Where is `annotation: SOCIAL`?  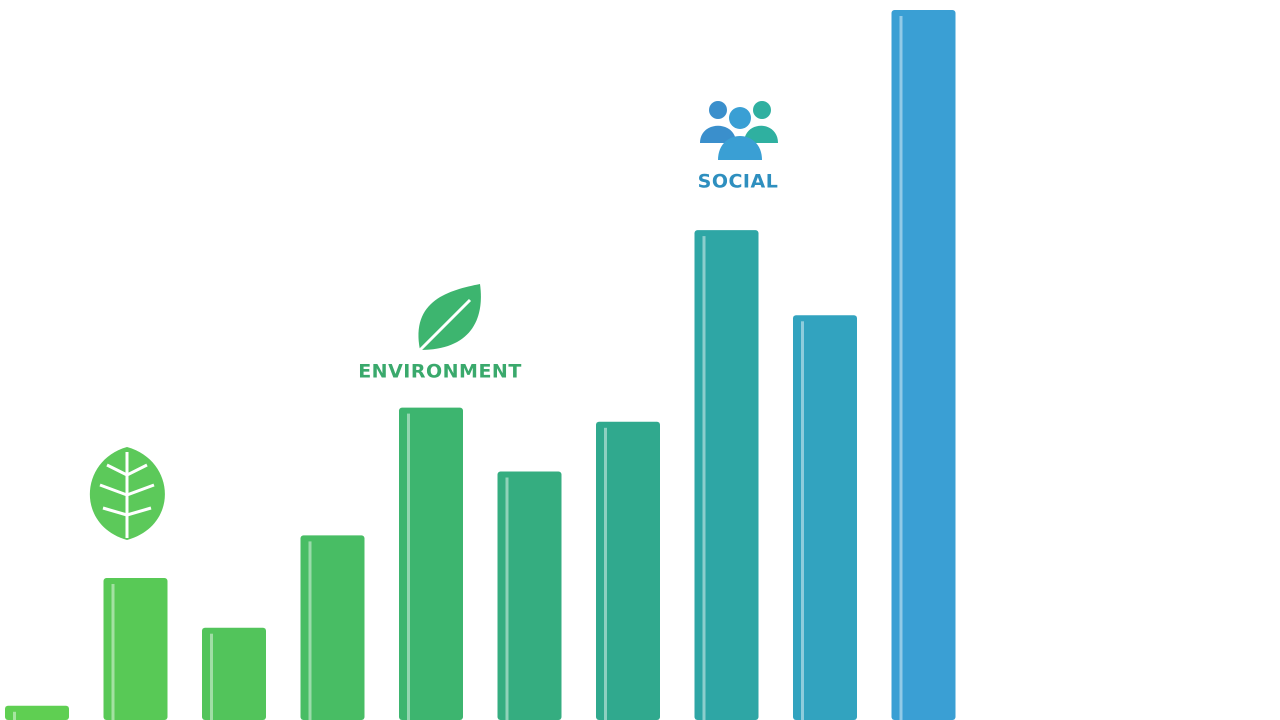
annotation: SOCIAL is located at coordinates (738, 182).